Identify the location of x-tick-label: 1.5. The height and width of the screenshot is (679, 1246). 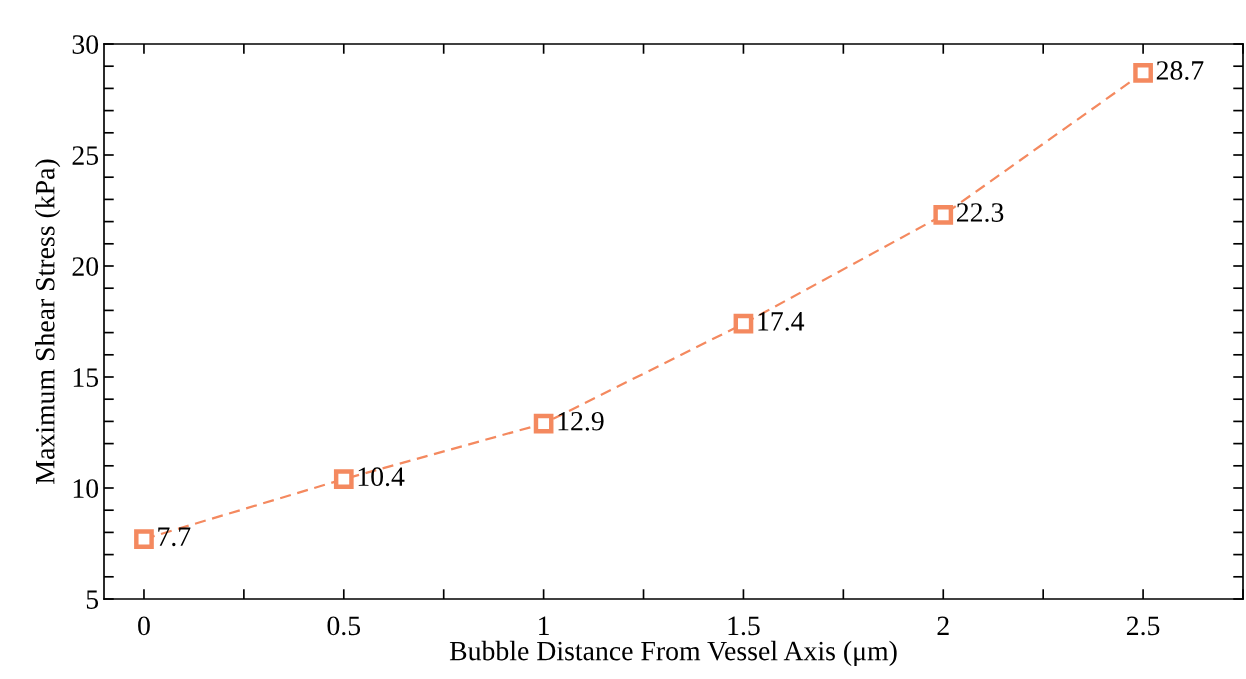
(744, 626).